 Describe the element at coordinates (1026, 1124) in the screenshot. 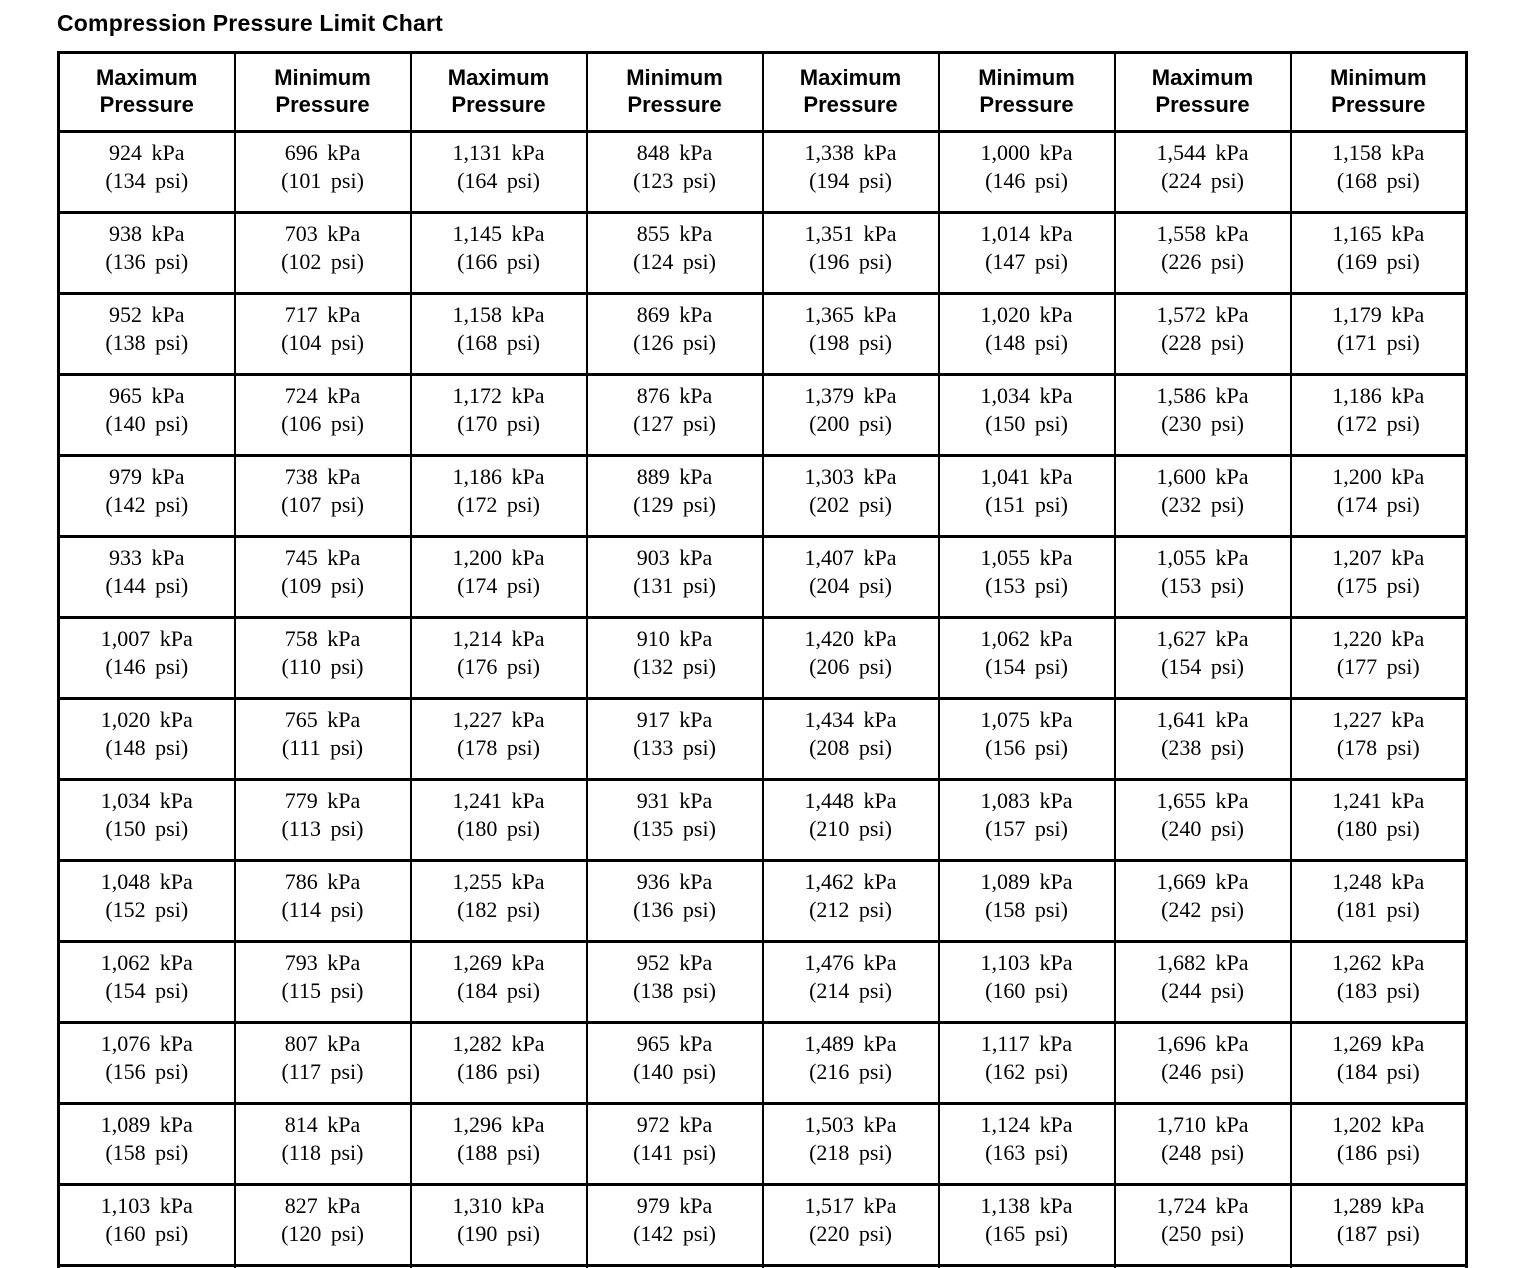

I see `kpa-value: 1,124 kPa` at that location.